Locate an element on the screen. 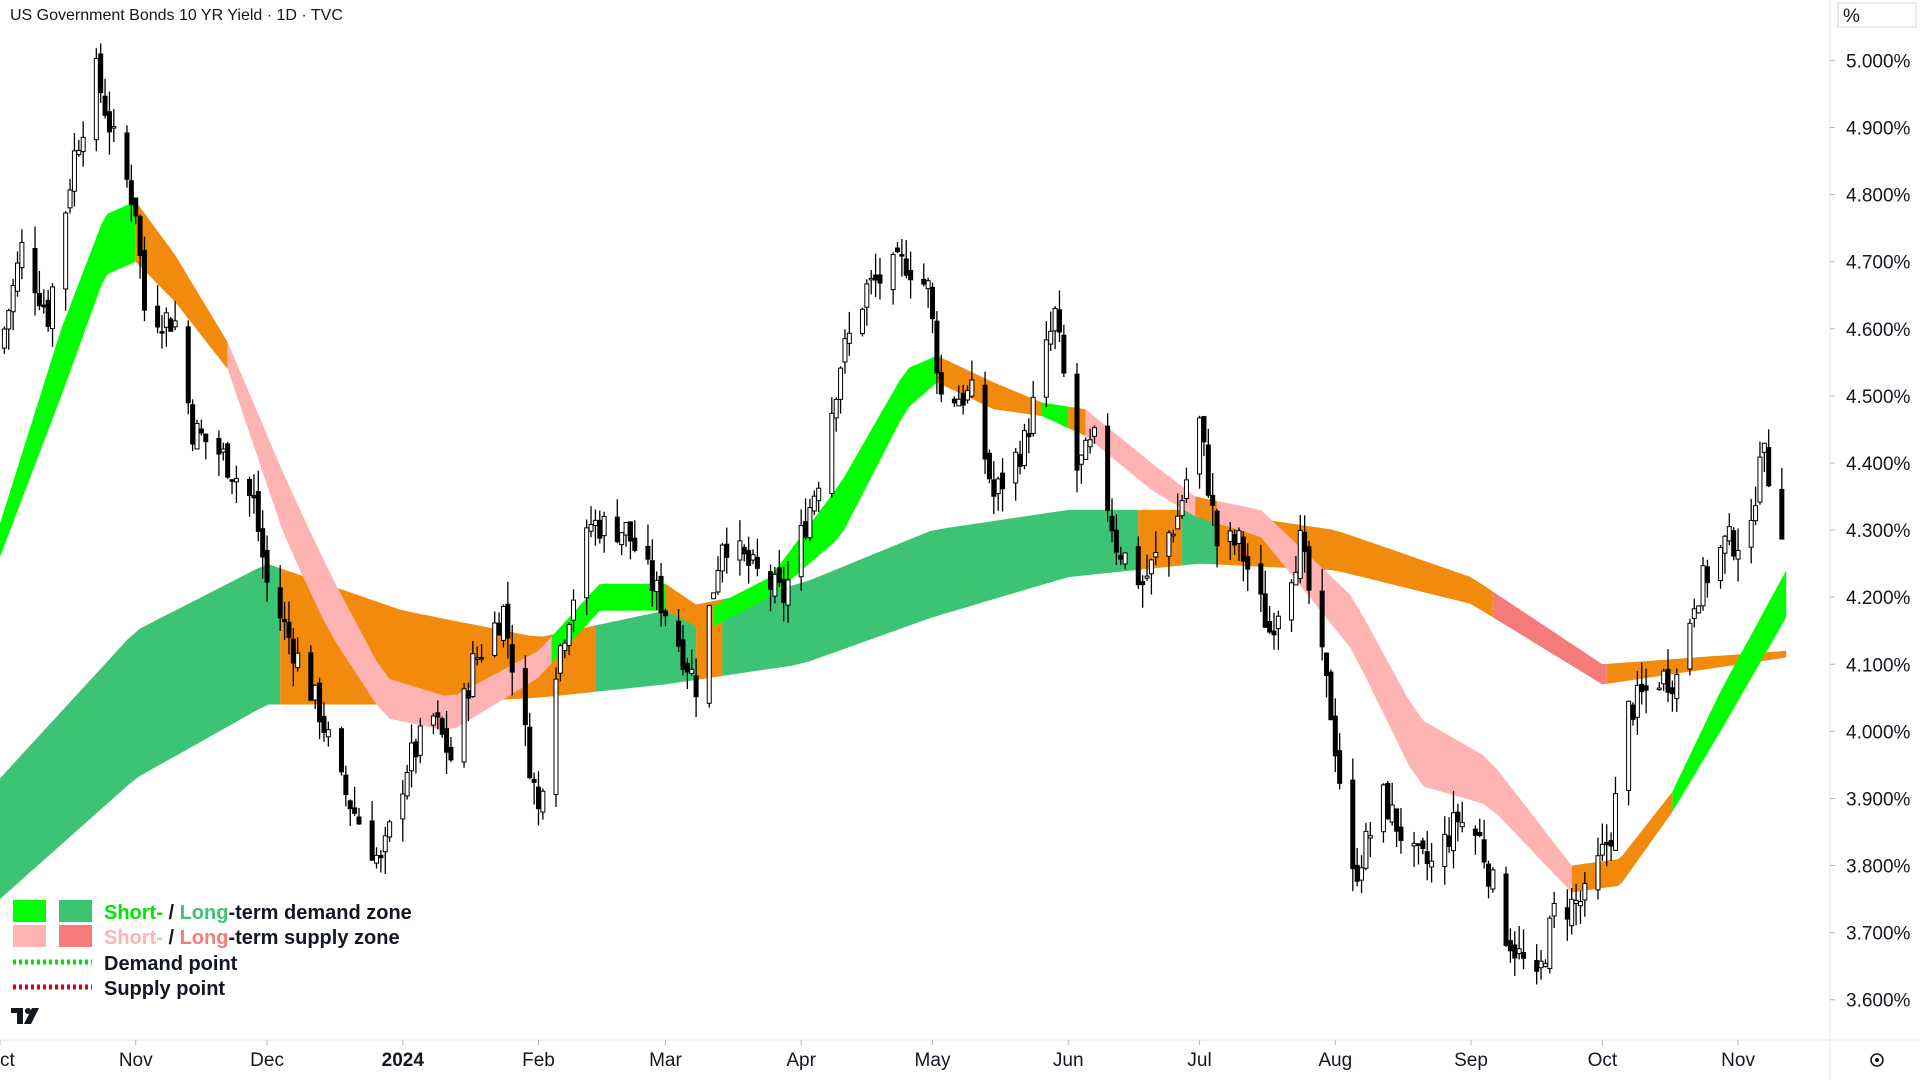 This screenshot has height=1080, width=1920. price-tick-label: 3.800% is located at coordinates (1878, 867).